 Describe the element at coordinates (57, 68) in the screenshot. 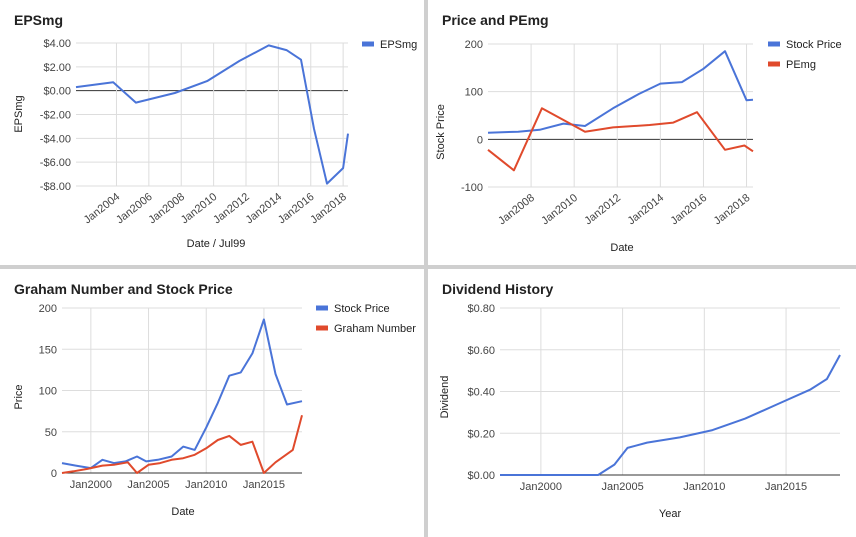

I see `y-tick-label: $2.00` at that location.